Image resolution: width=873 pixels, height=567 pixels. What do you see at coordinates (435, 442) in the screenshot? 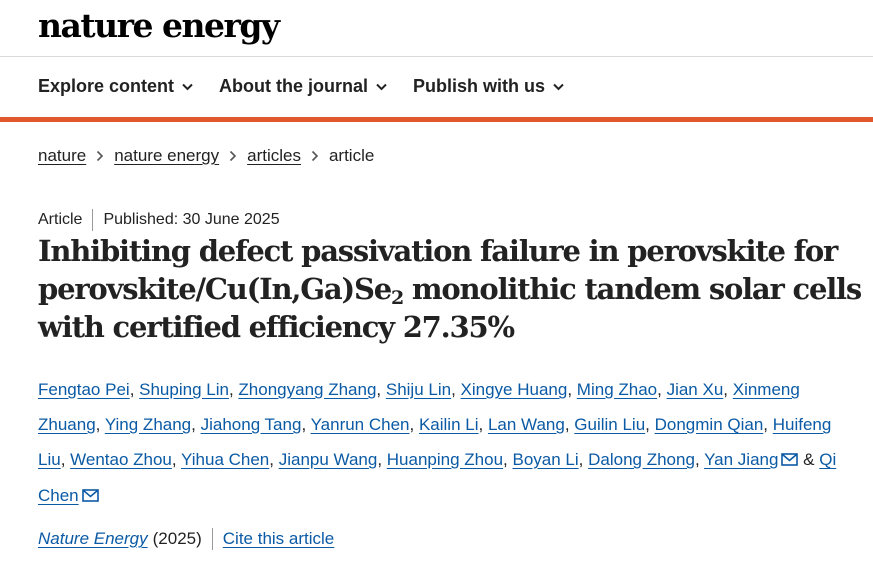
I see `author-link: Huifeng Liu` at bounding box center [435, 442].